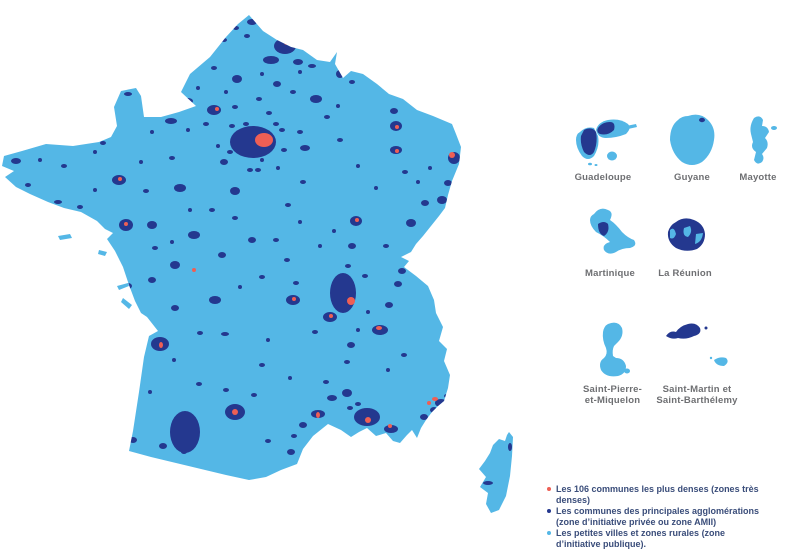 The image size is (801, 558). I want to click on territory-martinique: Martinique, so click(610, 242).